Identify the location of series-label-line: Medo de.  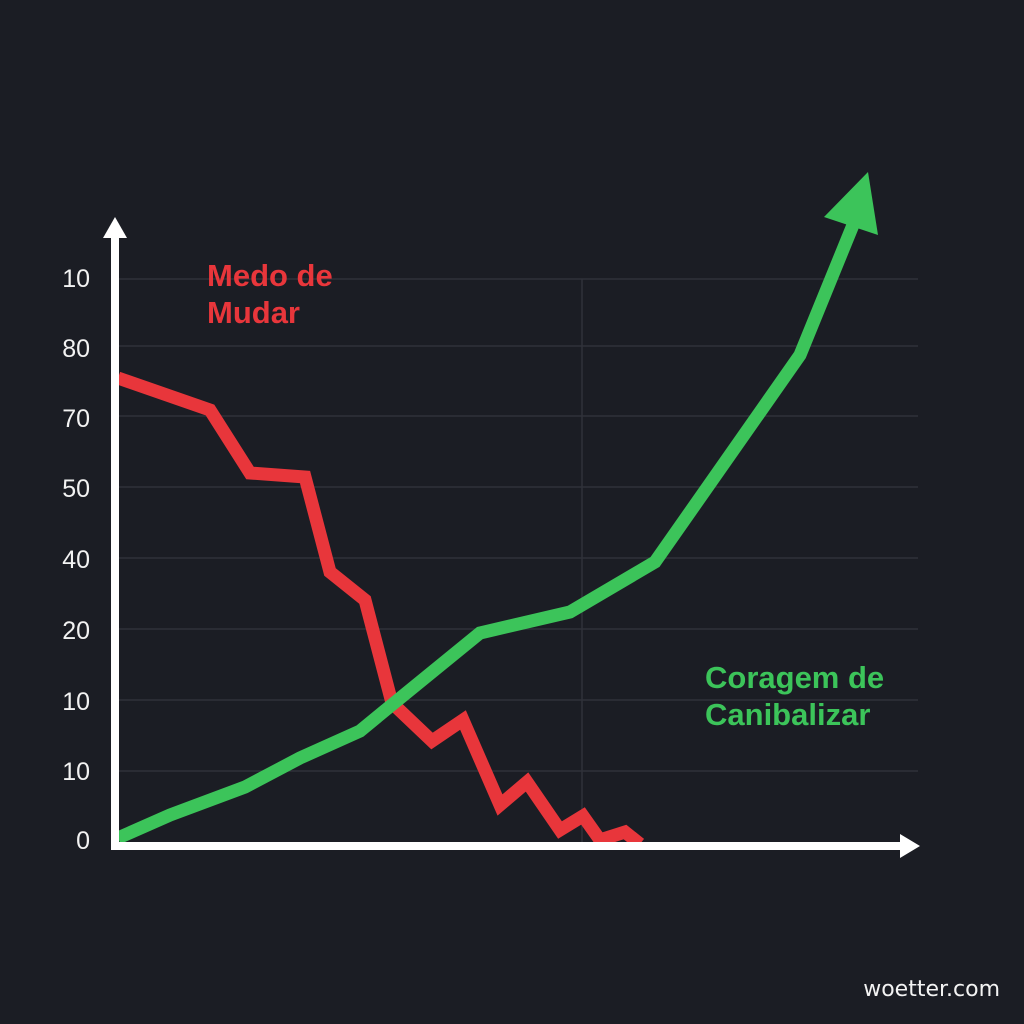
(270, 275).